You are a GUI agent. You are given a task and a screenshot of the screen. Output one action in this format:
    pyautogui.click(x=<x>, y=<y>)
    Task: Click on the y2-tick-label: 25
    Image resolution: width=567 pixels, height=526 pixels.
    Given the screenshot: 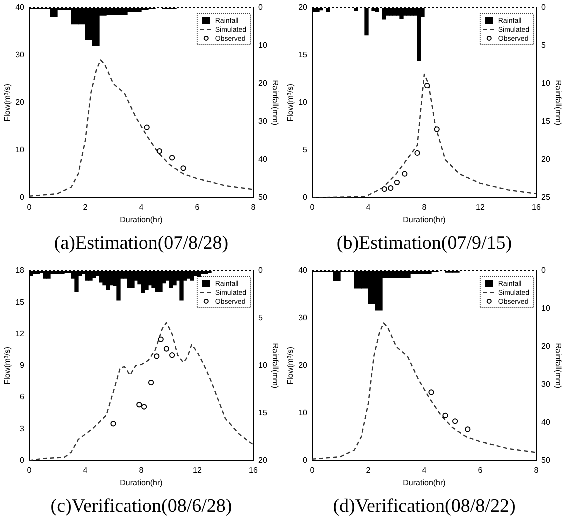 What is the action you would take?
    pyautogui.click(x=546, y=197)
    